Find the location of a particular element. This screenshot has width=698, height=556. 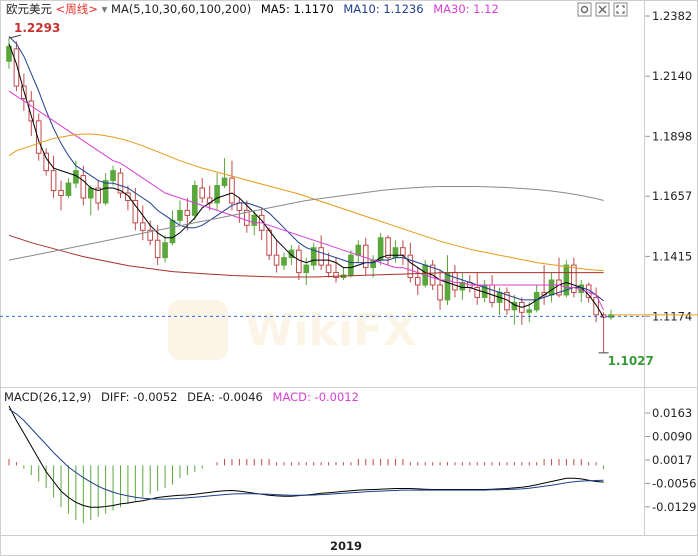

watermark-text: WikiFX is located at coordinates (331, 330).